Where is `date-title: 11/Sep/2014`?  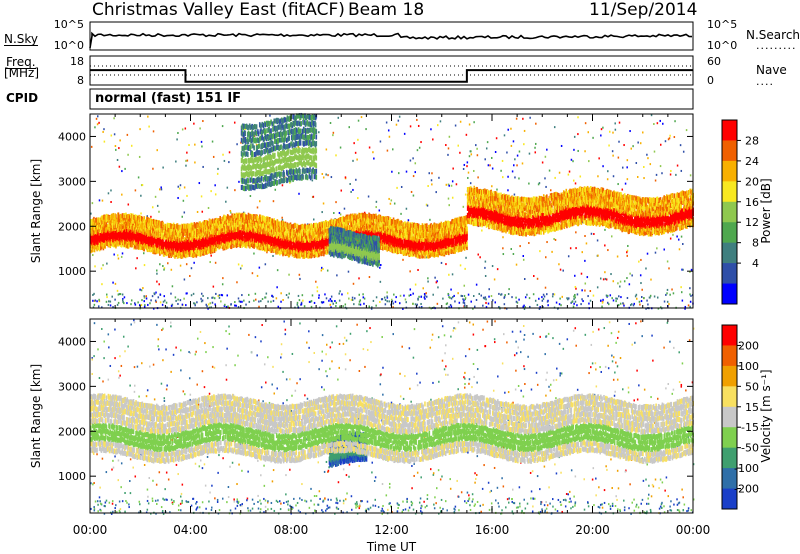 date-title: 11/Sep/2014 is located at coordinates (643, 10).